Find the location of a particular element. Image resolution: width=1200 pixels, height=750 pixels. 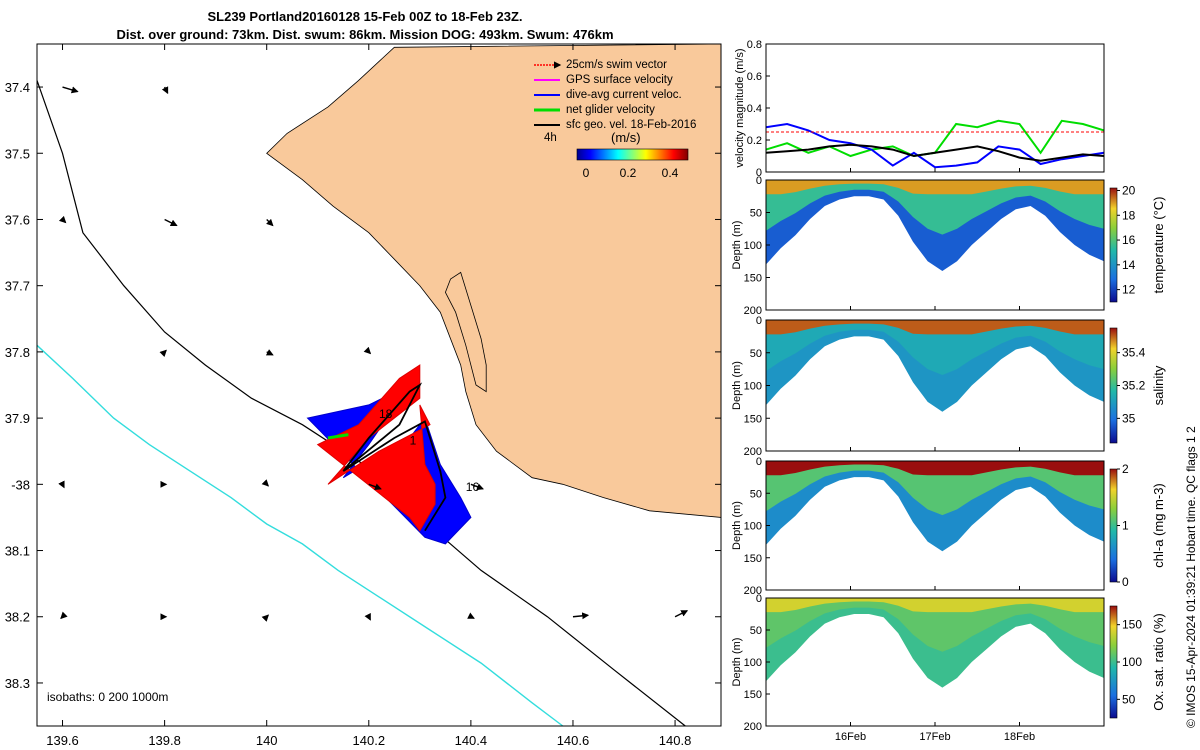

net-glider-velocity-arrow is located at coordinates (338, 436).